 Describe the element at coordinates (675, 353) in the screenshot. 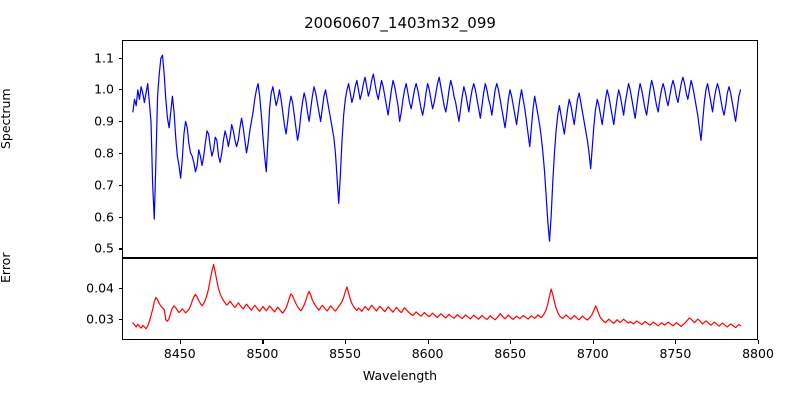

I see `x-tick-label: 8750` at that location.